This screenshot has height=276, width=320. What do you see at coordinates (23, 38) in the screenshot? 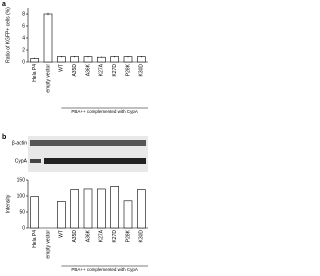
I see `y-tick-label: 4` at bounding box center [23, 38].